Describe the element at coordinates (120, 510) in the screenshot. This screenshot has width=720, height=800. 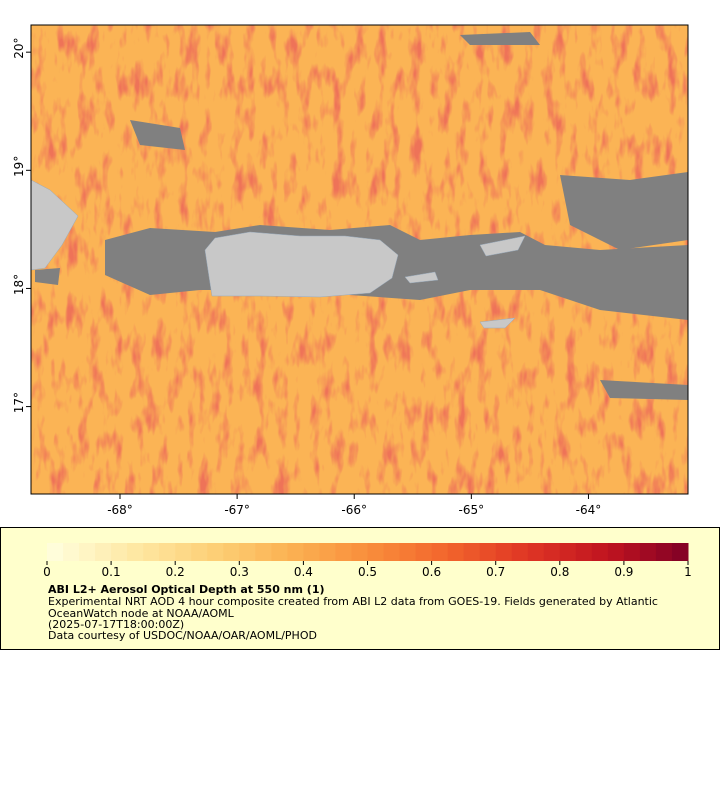
I see `lon-tick-label: -68°` at that location.